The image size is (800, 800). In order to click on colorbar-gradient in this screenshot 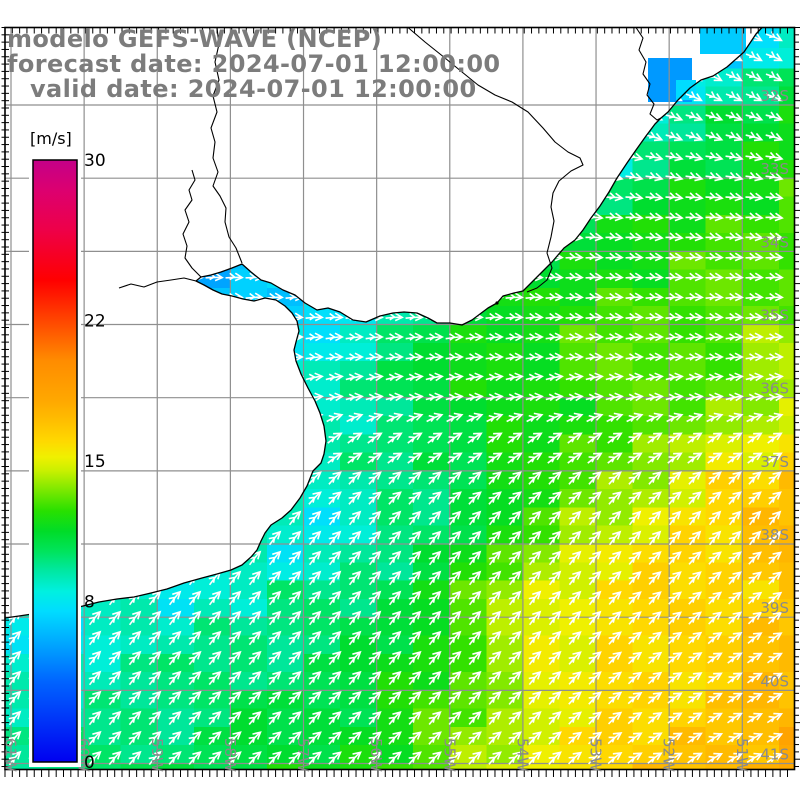, I will do `click(55, 461)`.